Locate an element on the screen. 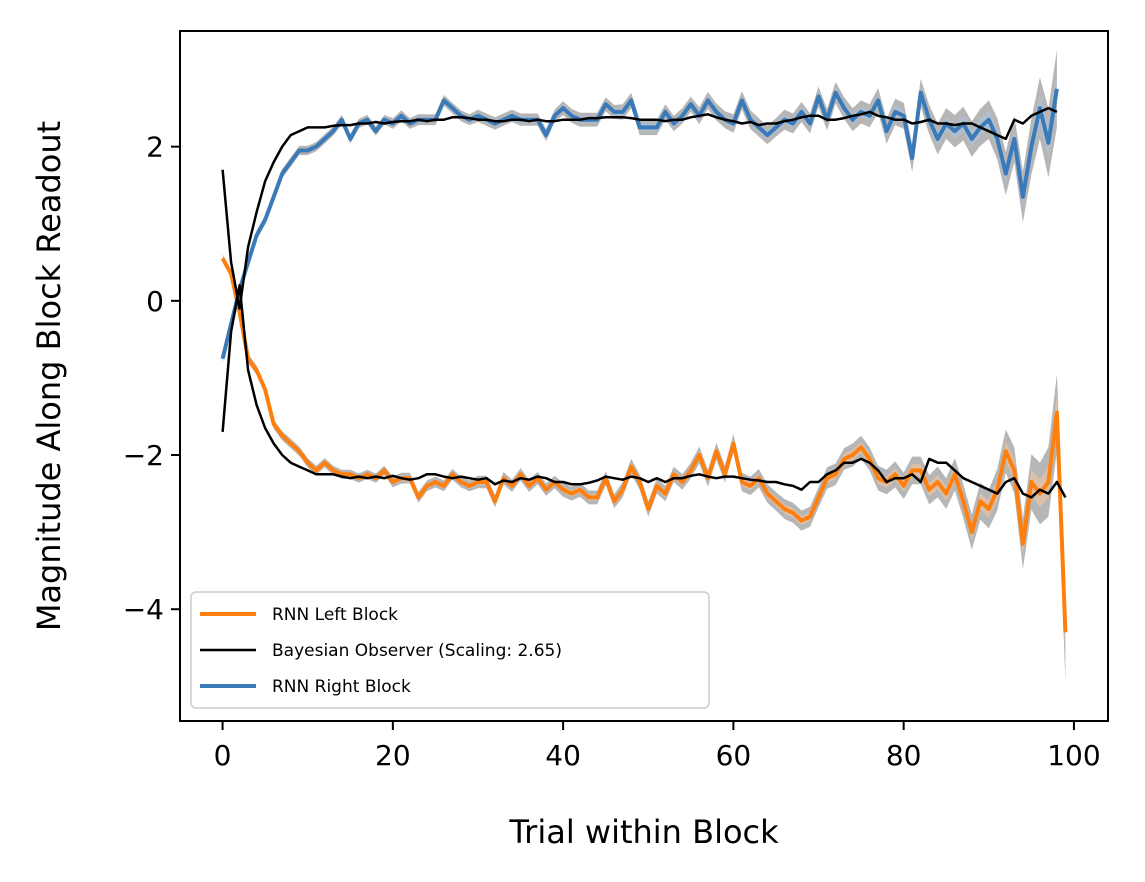 The image size is (1145, 882). legend-label: RNN Right Block is located at coordinates (341, 687).